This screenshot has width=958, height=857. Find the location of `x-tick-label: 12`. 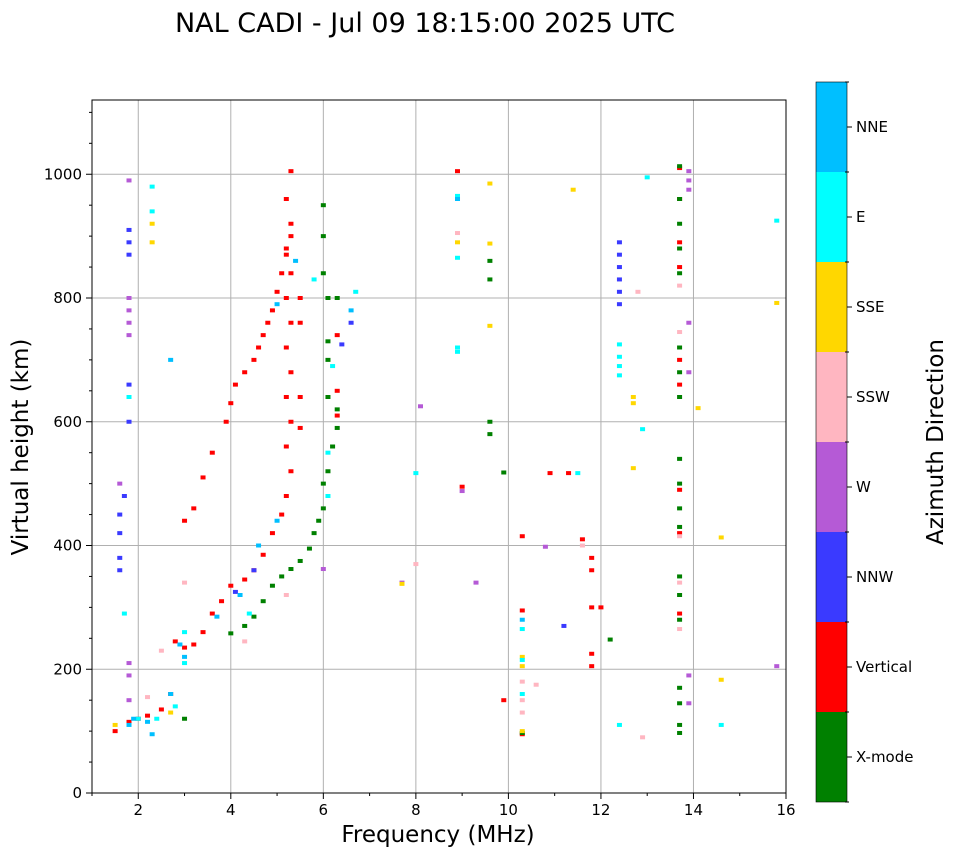

x-tick-label: 12 is located at coordinates (600, 810).